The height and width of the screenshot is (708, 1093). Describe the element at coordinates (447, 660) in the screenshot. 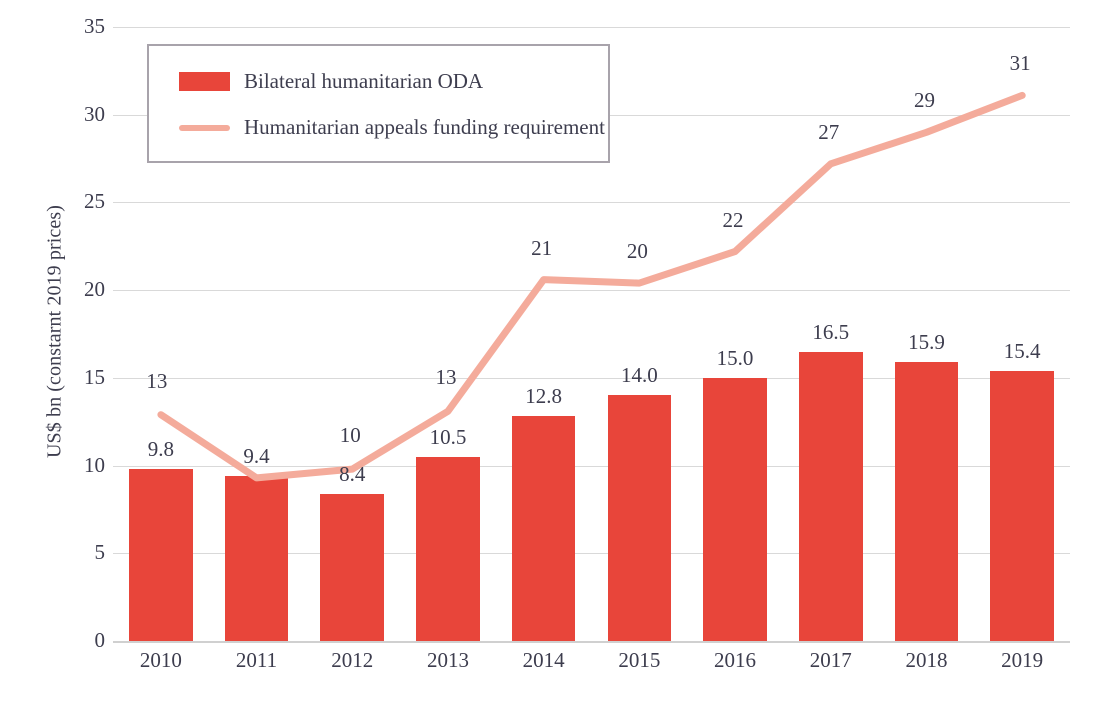

I see `x-axis-tick-label: 2013` at that location.